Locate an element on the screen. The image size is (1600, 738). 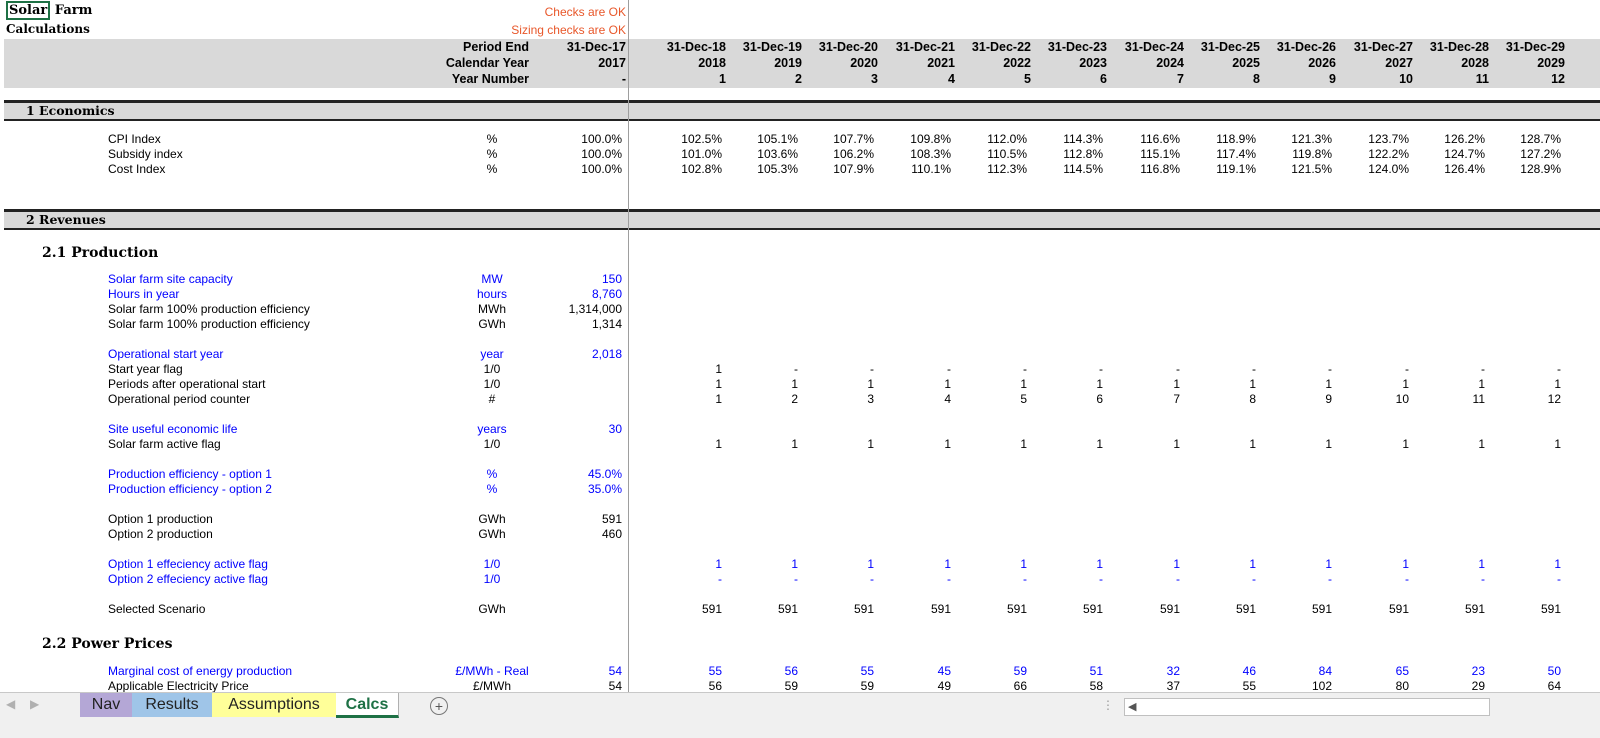
row-period-value: 107.9% is located at coordinates (853, 169).